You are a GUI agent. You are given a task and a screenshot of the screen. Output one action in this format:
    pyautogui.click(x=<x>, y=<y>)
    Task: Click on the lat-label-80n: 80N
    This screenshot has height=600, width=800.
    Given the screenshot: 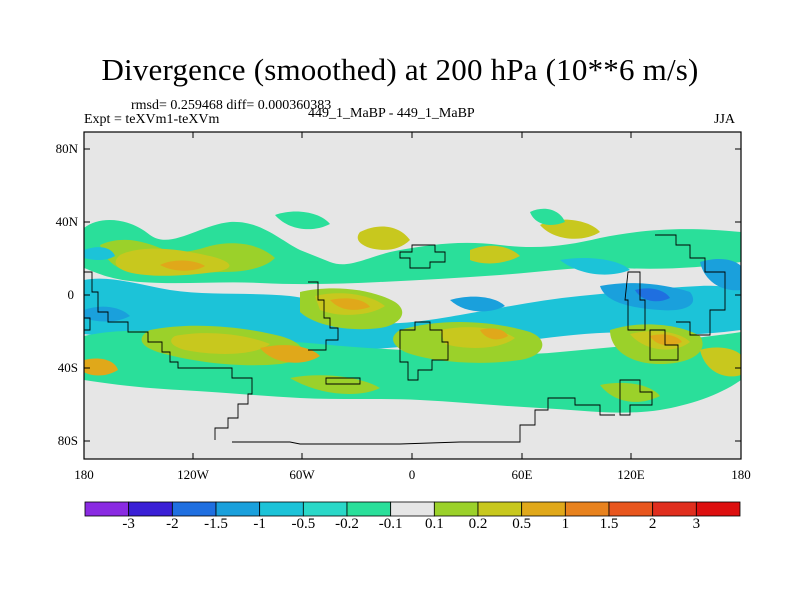 What is the action you would take?
    pyautogui.click(x=67, y=148)
    